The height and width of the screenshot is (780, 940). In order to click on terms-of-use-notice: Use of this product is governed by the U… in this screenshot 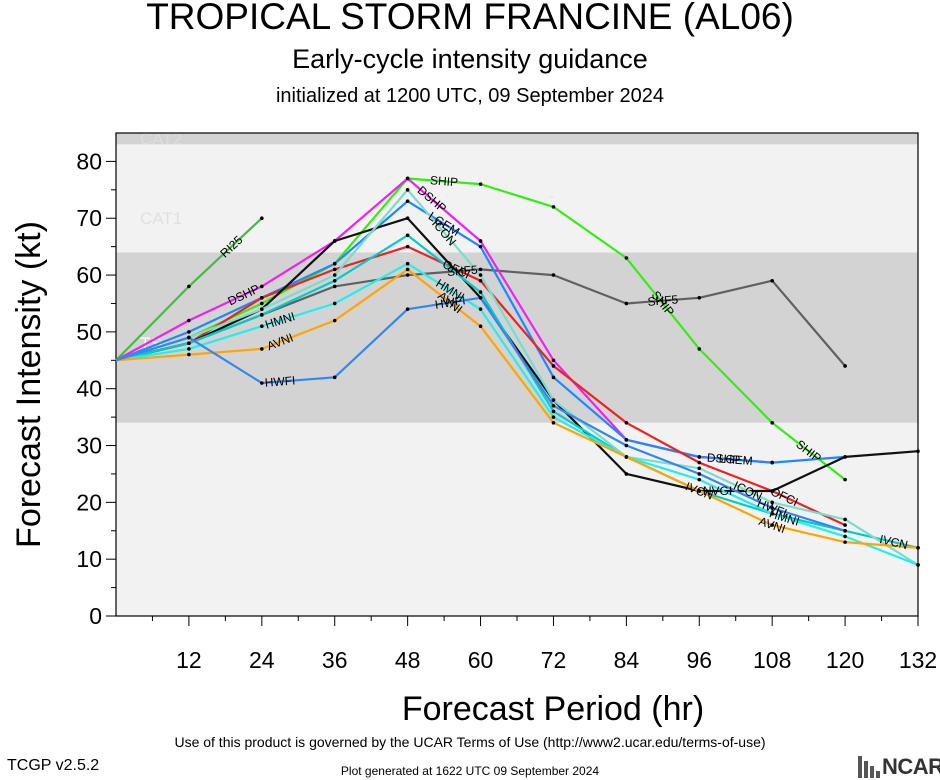, I will do `click(470, 742)`.